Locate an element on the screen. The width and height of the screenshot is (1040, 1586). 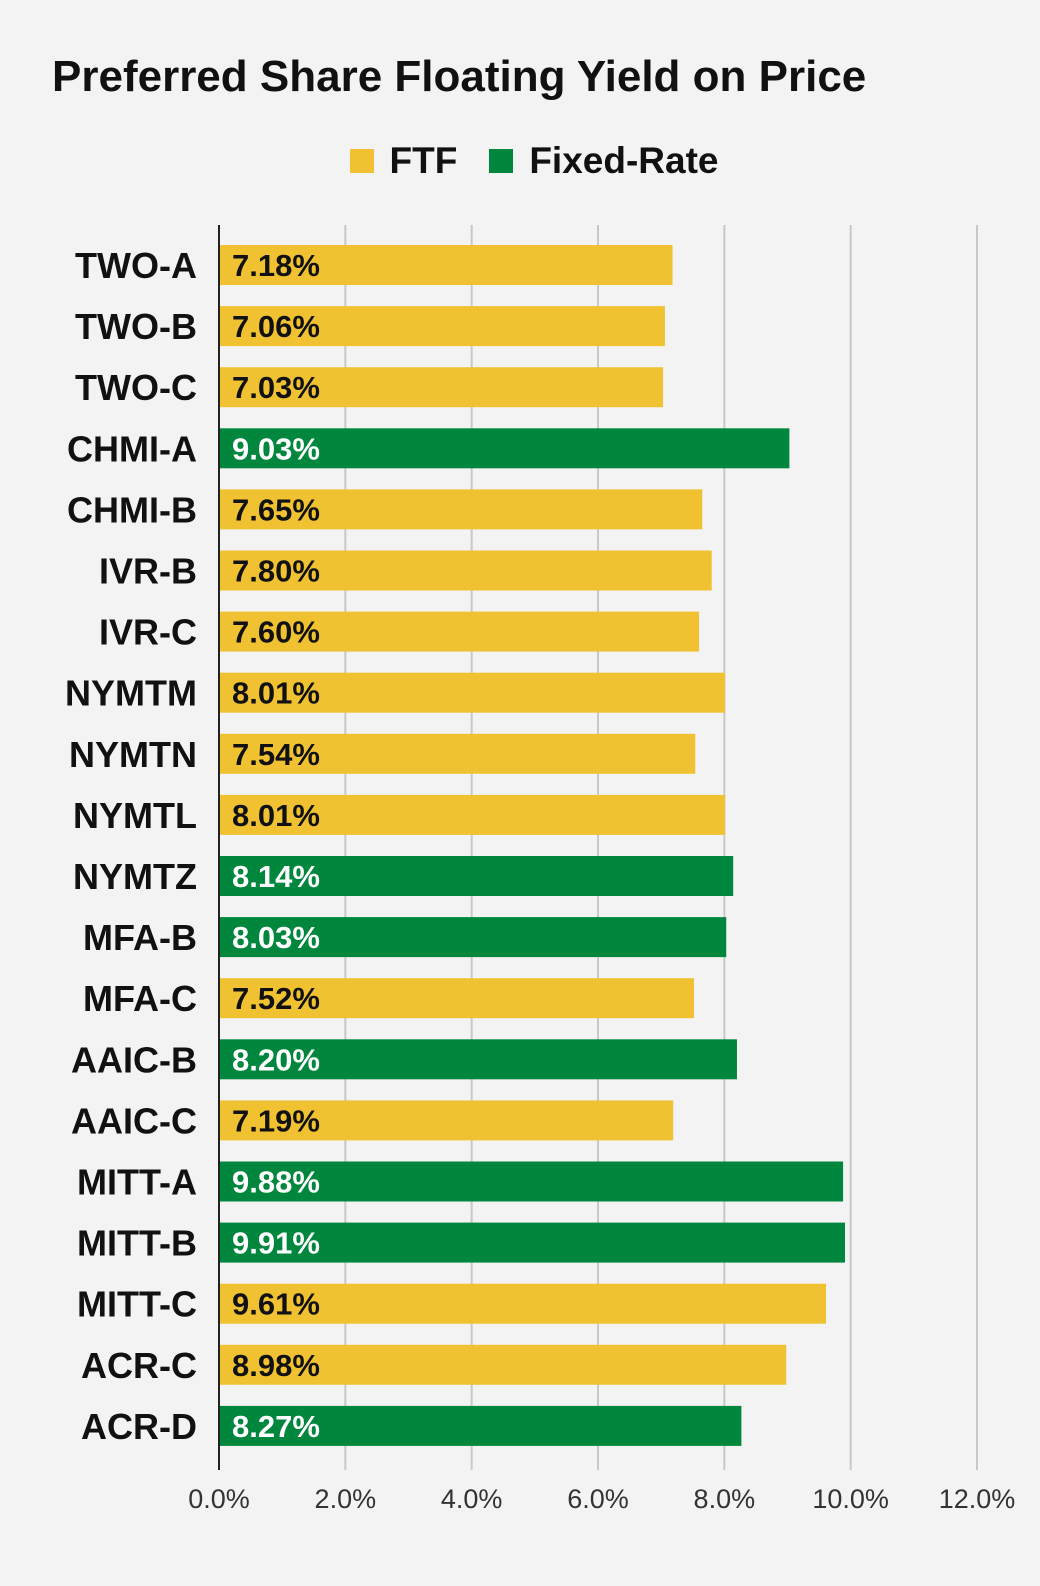
legend-label-ftf: FTF is located at coordinates (423, 160).